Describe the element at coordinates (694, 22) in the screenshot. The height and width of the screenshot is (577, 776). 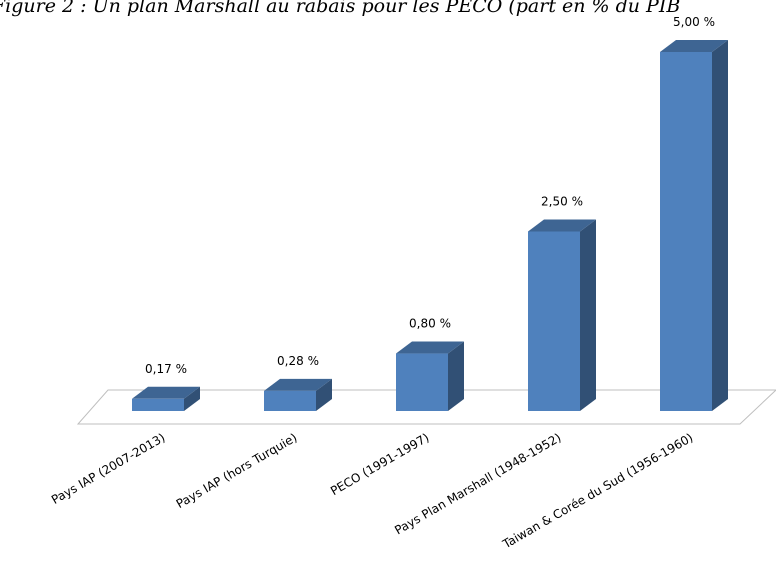
I see `value-label: 5,00 %` at that location.